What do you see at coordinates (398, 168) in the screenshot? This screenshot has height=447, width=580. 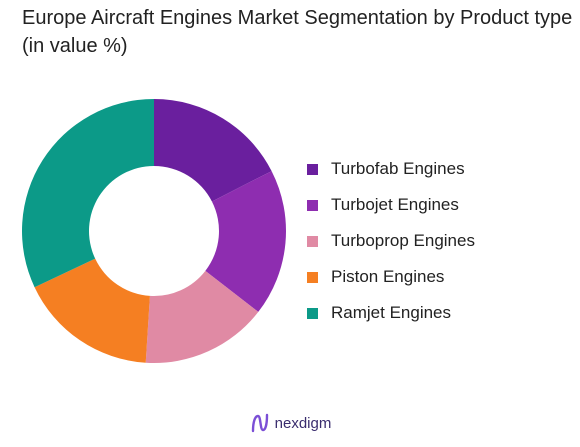 I see `legend-label: Turbofab Engines` at bounding box center [398, 168].